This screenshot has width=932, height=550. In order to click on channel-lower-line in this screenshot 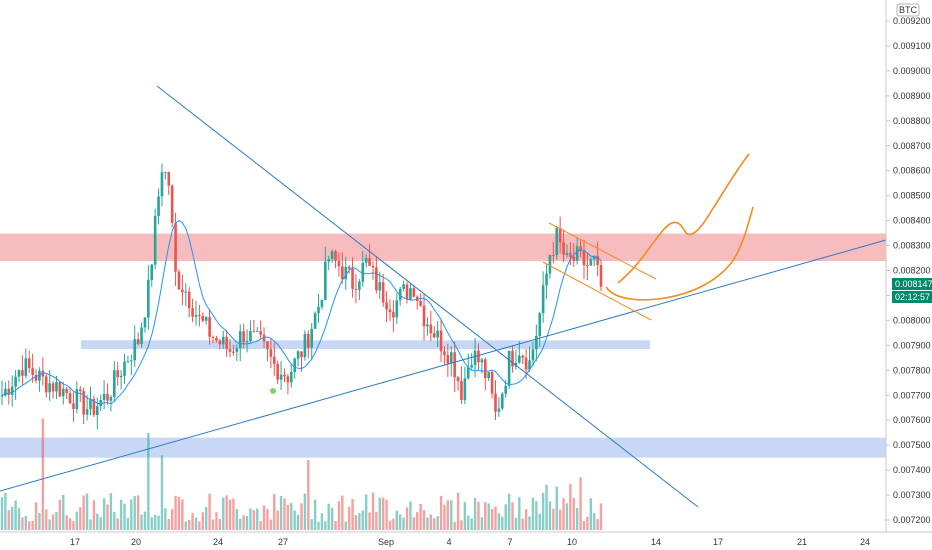, I will do `click(597, 291)`.